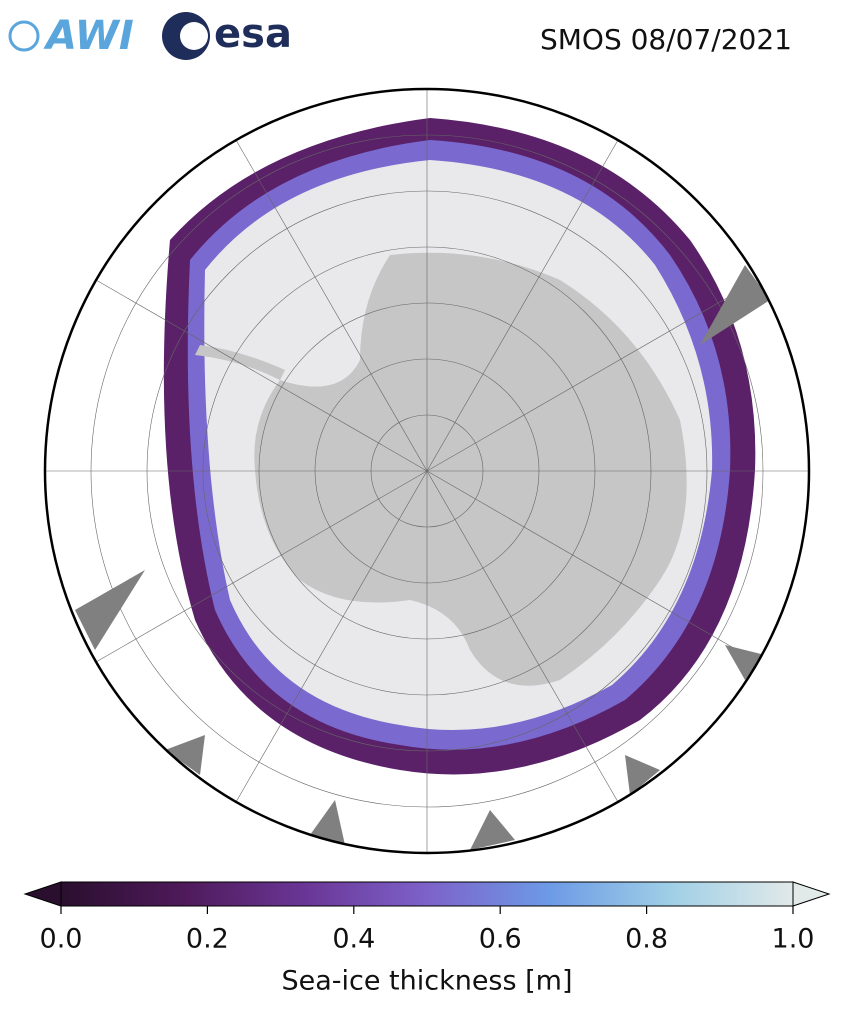 This screenshot has width=854, height=1026. I want to click on esa-logo: esa, so click(227, 35).